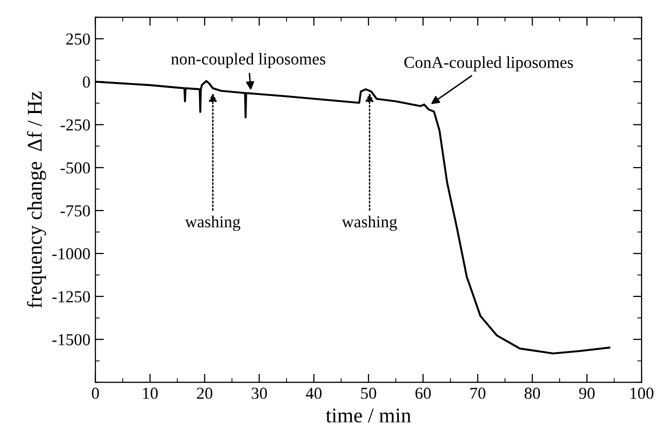  What do you see at coordinates (488, 64) in the screenshot?
I see `annotation: ConA-coupled liposomes` at bounding box center [488, 64].